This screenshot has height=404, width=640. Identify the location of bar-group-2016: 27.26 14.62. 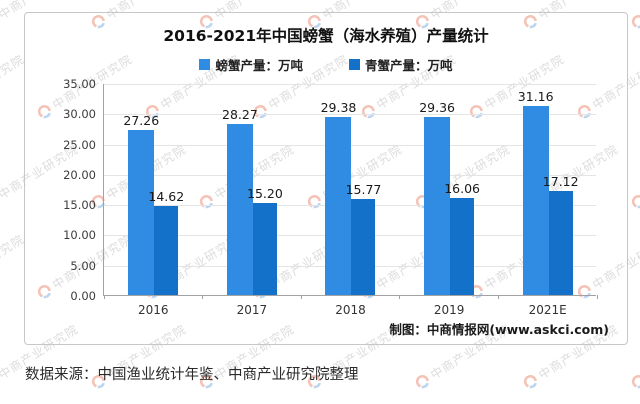
(153, 189).